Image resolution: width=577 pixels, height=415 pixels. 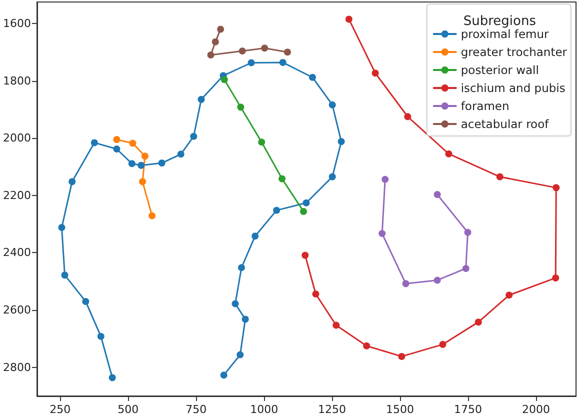 I want to click on y-tick-label: 2000, so click(x=16, y=138).